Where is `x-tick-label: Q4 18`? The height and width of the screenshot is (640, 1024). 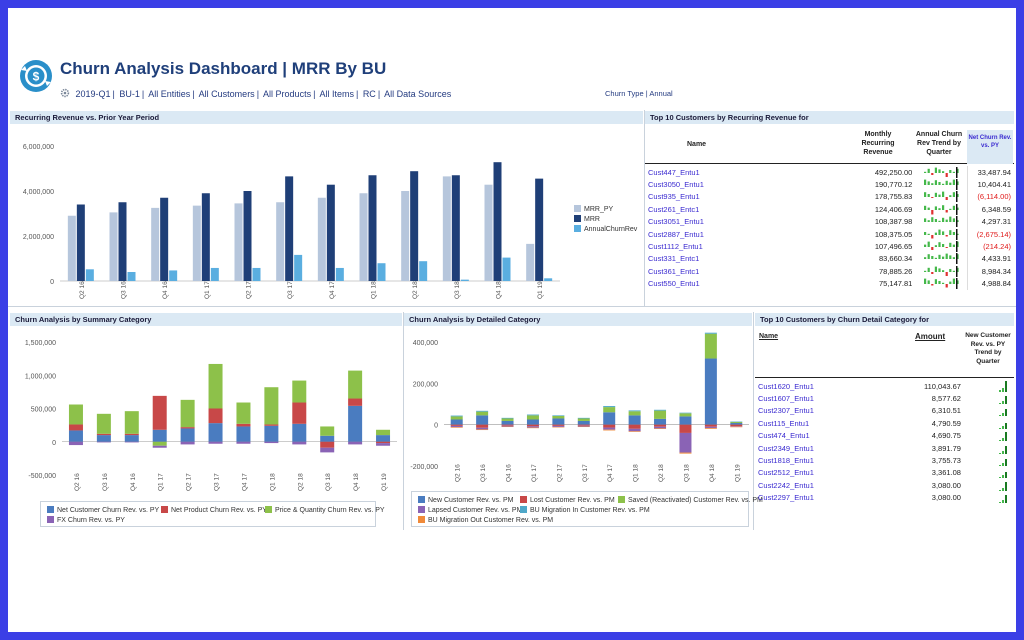
x-tick-label: Q4 18 is located at coordinates (356, 482).